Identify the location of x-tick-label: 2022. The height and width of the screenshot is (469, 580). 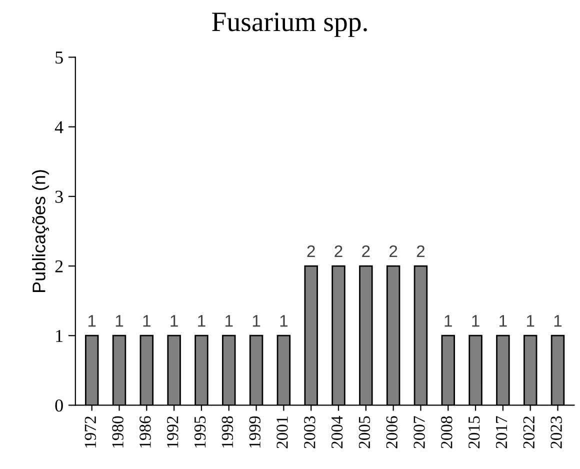
(529, 432).